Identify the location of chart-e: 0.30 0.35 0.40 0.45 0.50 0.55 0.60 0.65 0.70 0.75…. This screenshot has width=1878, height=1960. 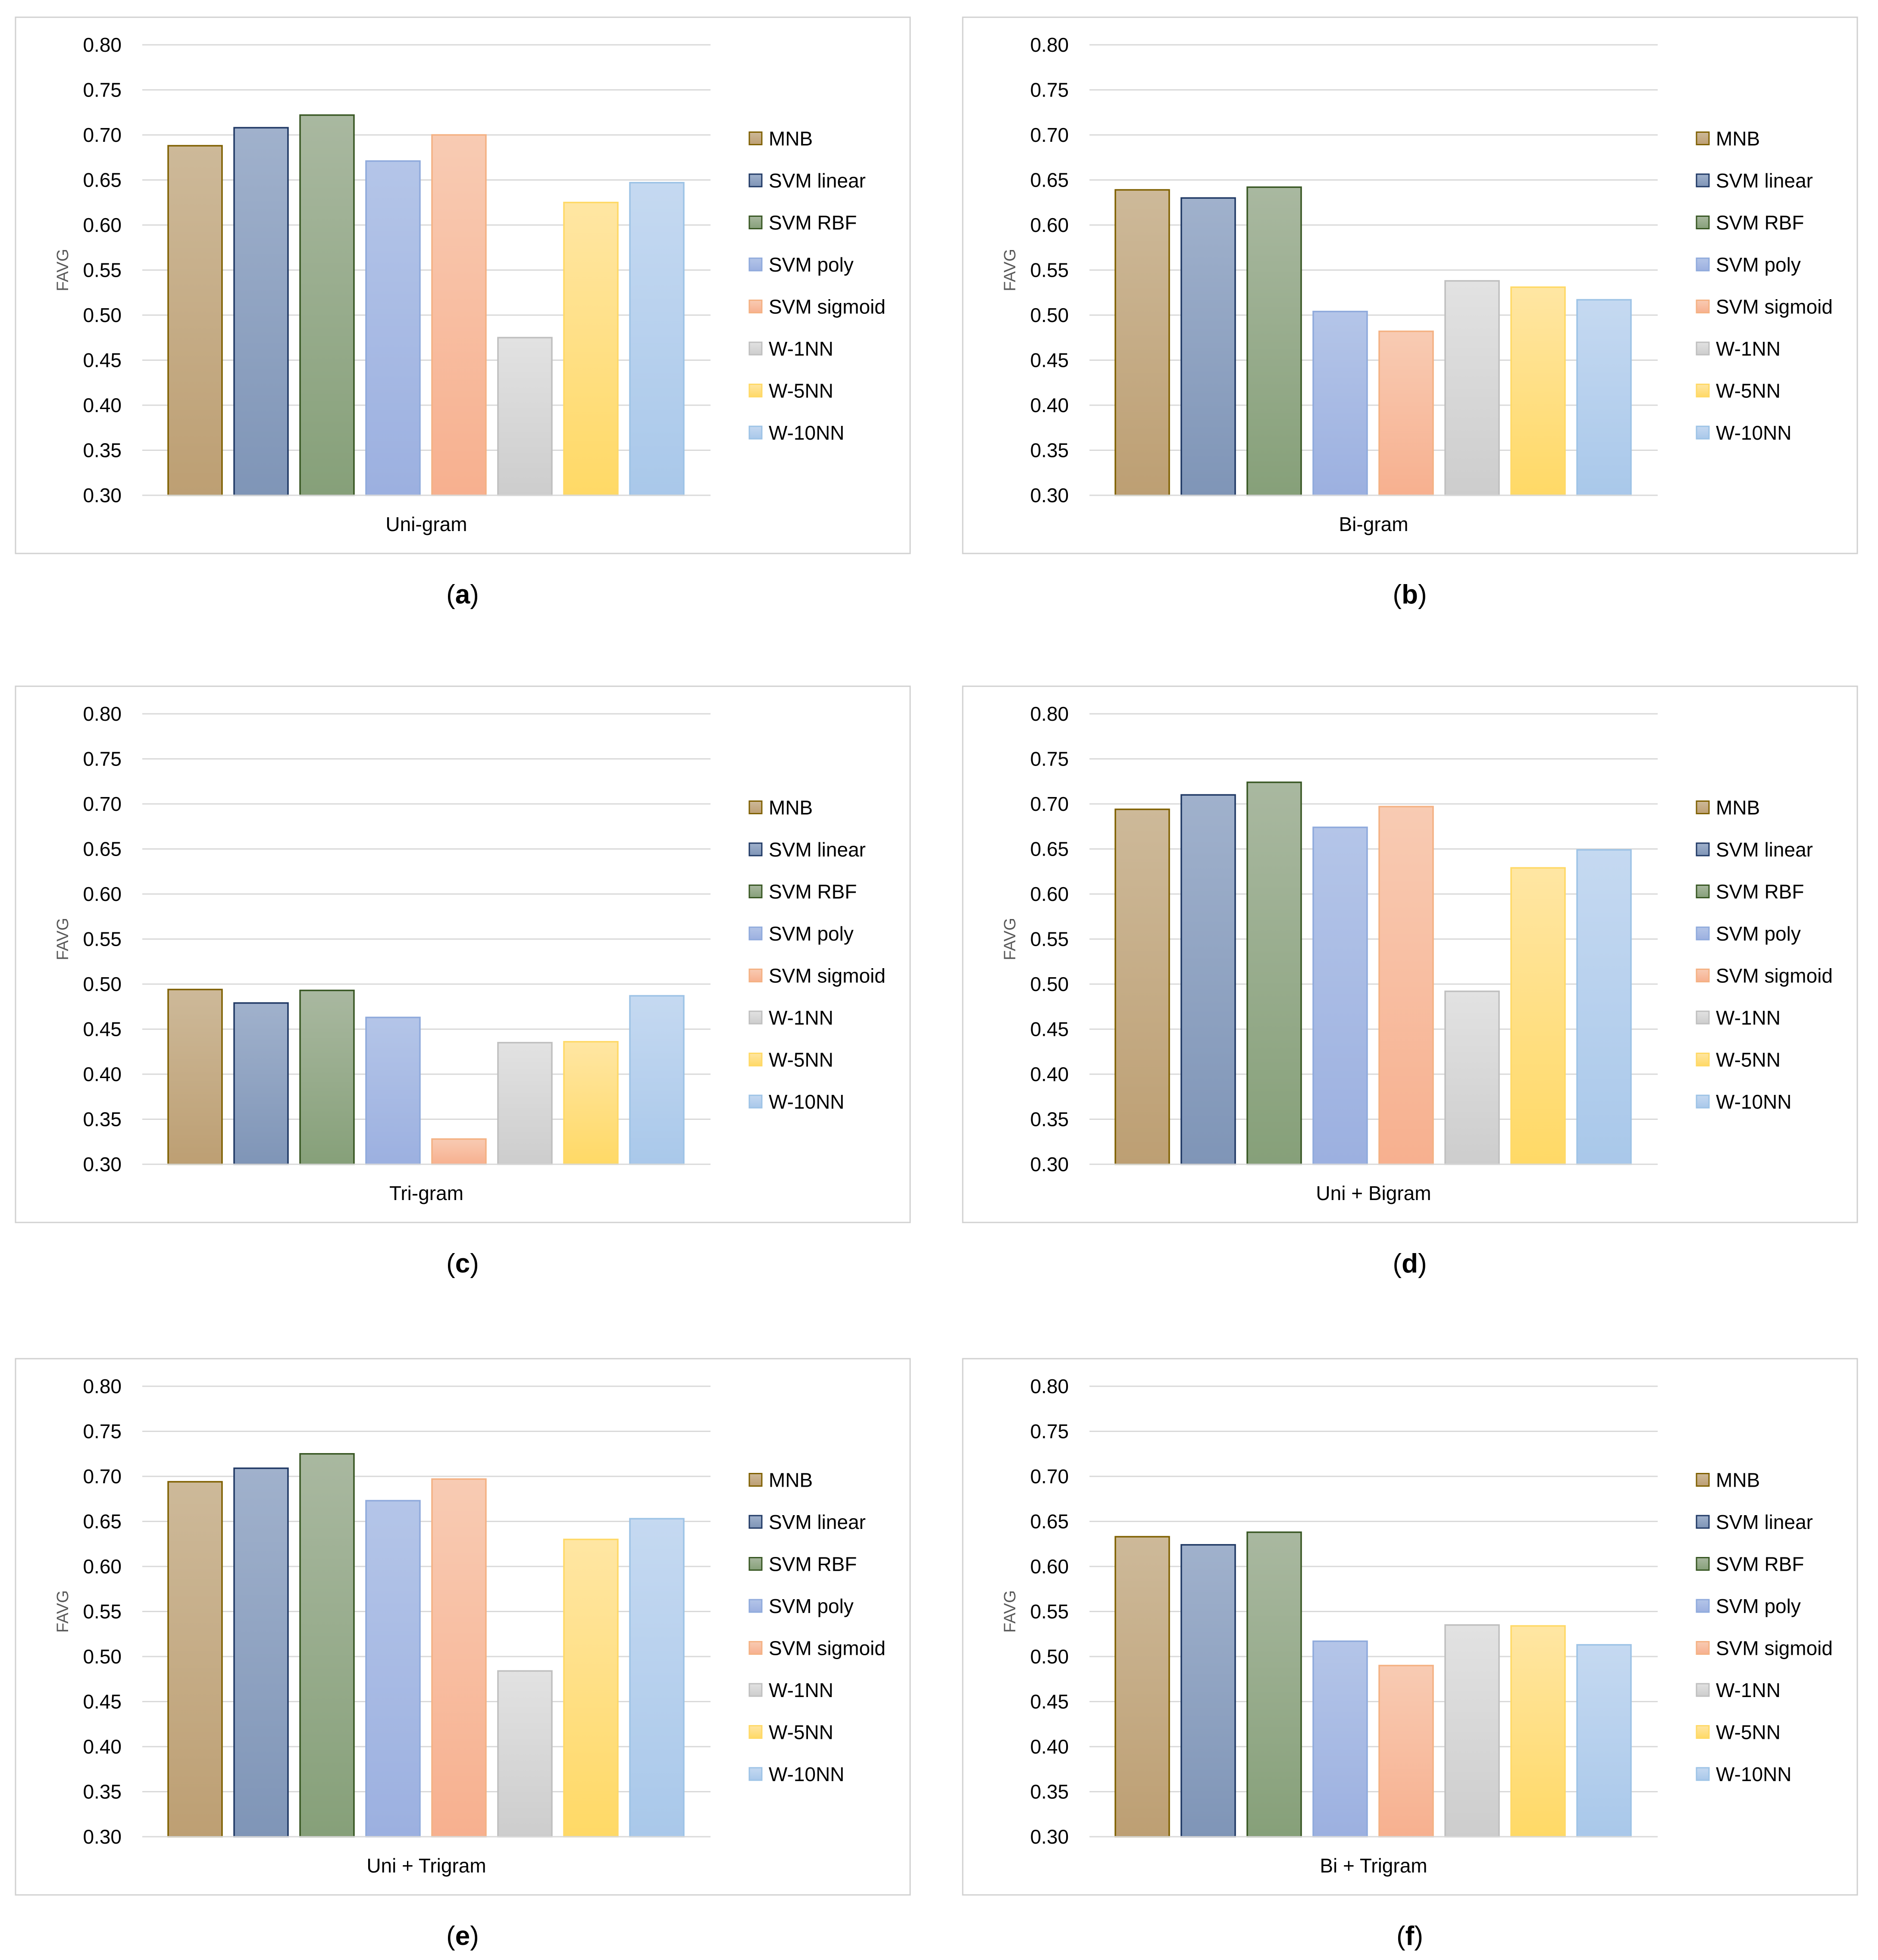
(463, 1654).